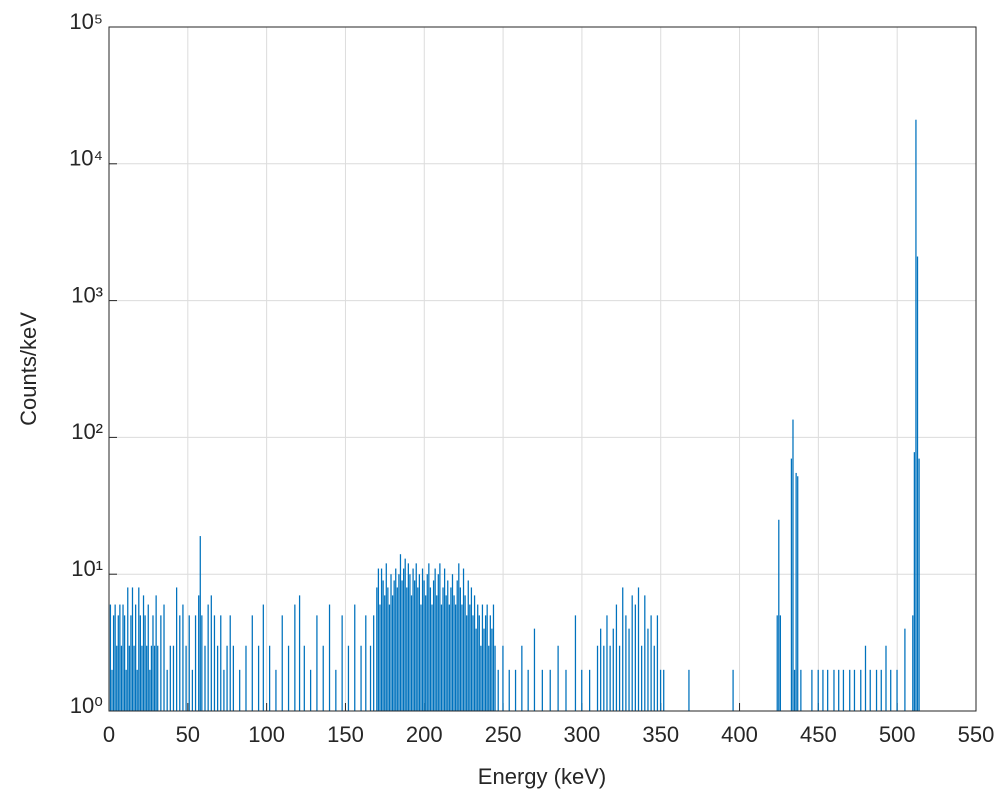  I want to click on x-tick-label: 500, so click(897, 734).